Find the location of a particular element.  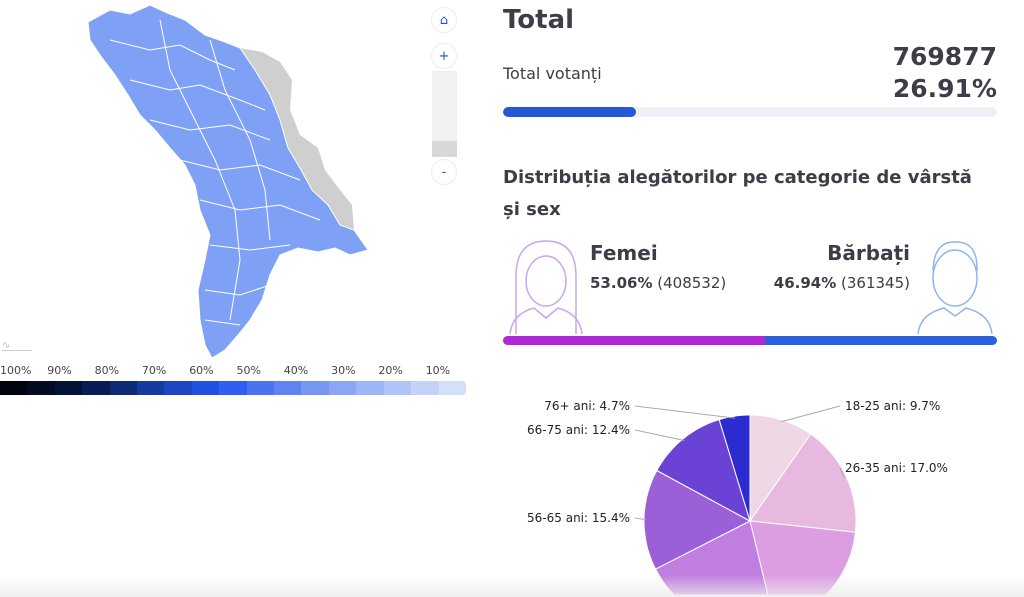

bottom-fade is located at coordinates (512, 586).